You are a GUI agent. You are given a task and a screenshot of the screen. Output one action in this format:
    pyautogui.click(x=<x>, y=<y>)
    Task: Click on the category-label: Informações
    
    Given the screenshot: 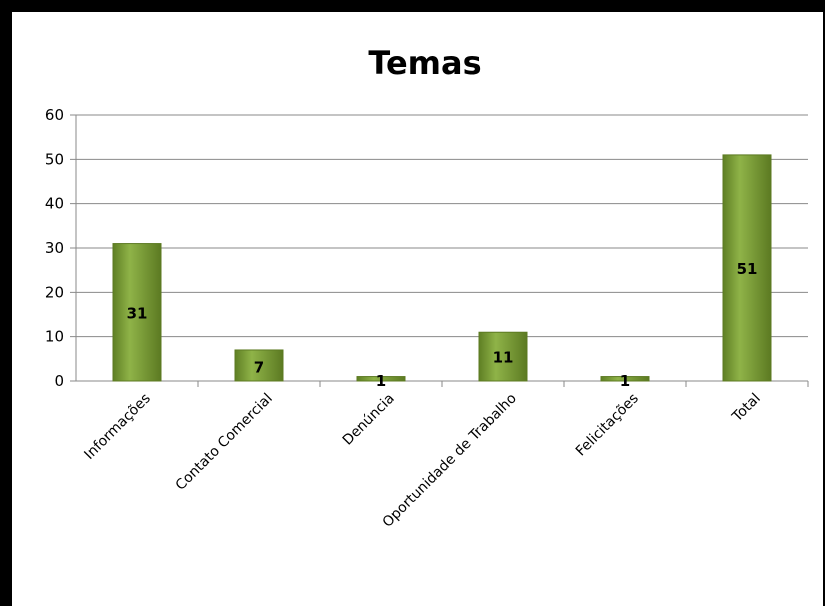 What is the action you would take?
    pyautogui.click(x=117, y=427)
    